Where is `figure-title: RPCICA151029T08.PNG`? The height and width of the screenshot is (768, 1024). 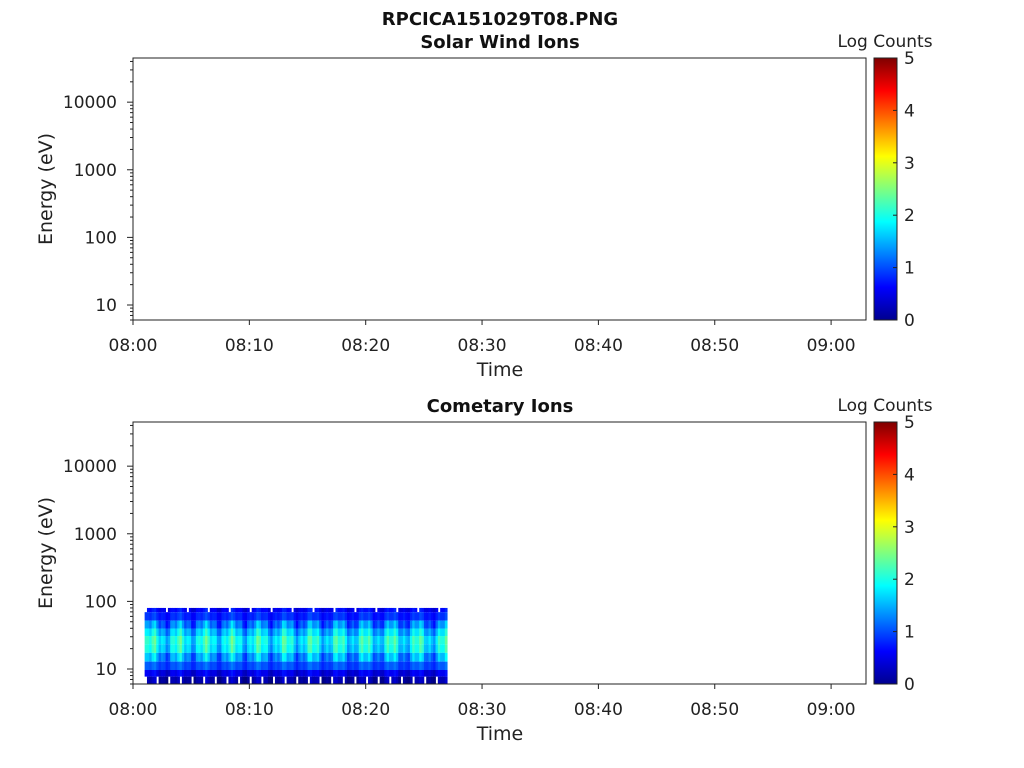 figure-title: RPCICA151029T08.PNG is located at coordinates (500, 19).